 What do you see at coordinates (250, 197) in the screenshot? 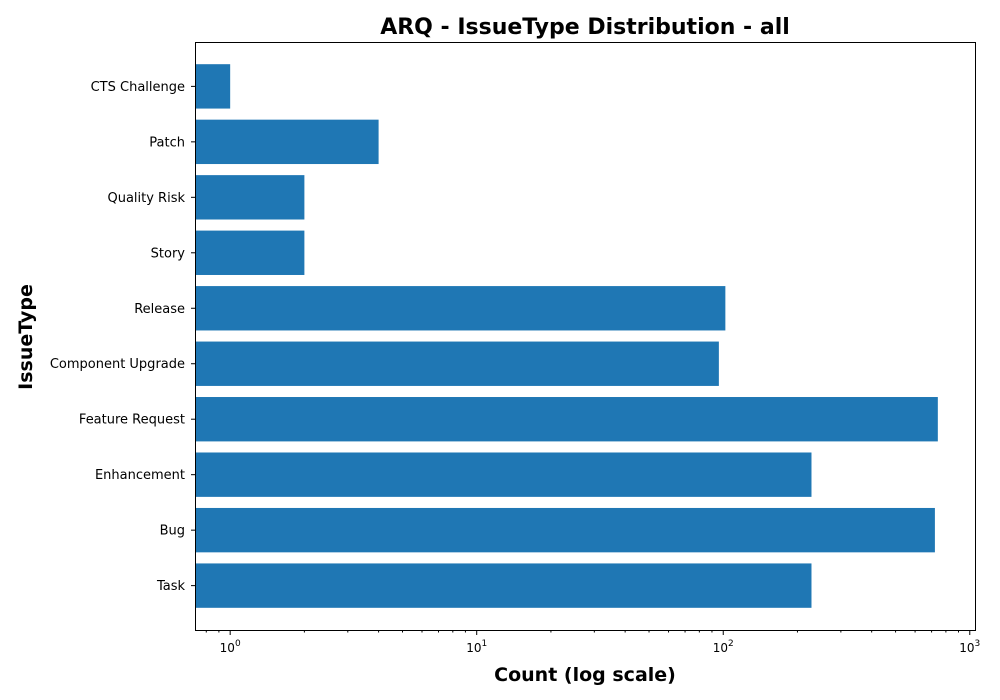
I see `bar-quality-risk` at bounding box center [250, 197].